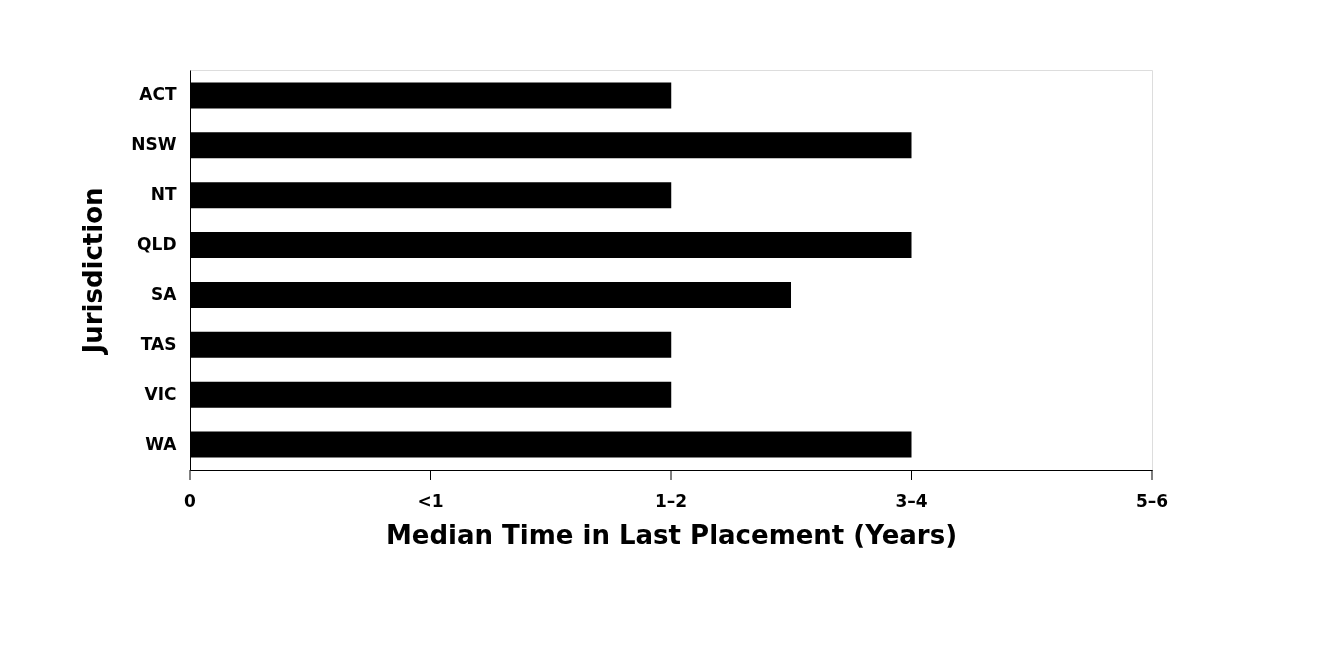  I want to click on y-tick-label: NSW, so click(154, 144).